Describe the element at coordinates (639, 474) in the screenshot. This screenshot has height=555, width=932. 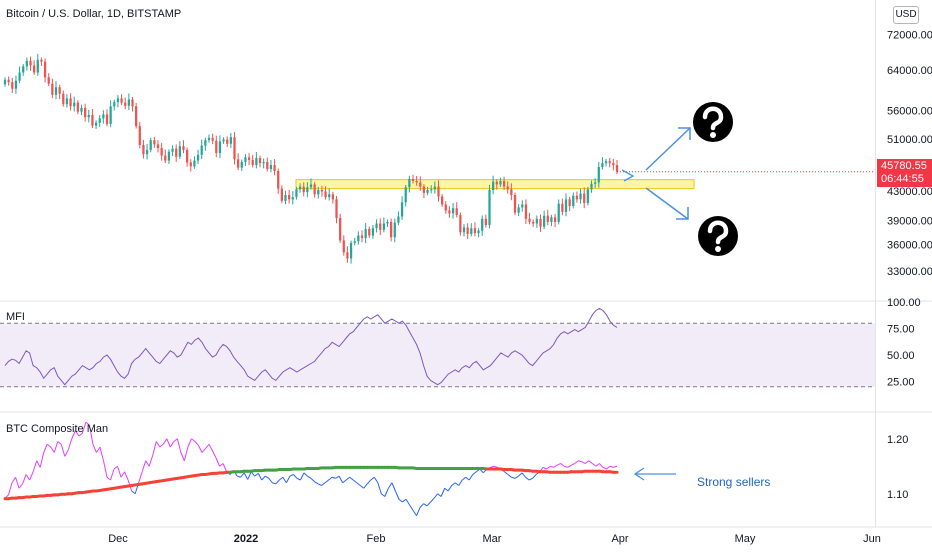
I see `annotation-arrow-head` at that location.